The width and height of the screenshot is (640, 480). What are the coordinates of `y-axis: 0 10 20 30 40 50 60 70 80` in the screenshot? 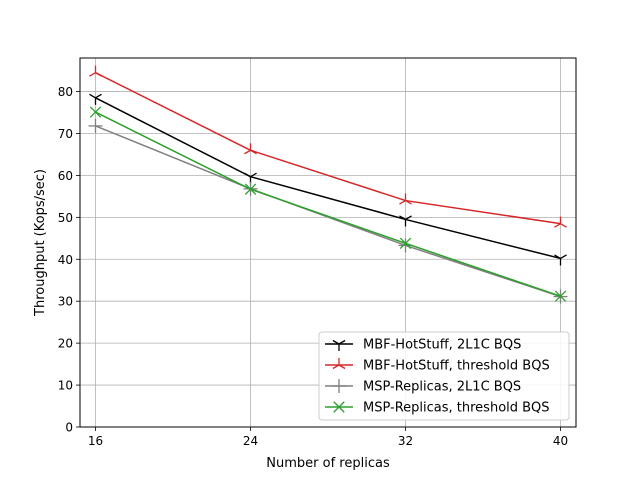 It's located at (69, 260).